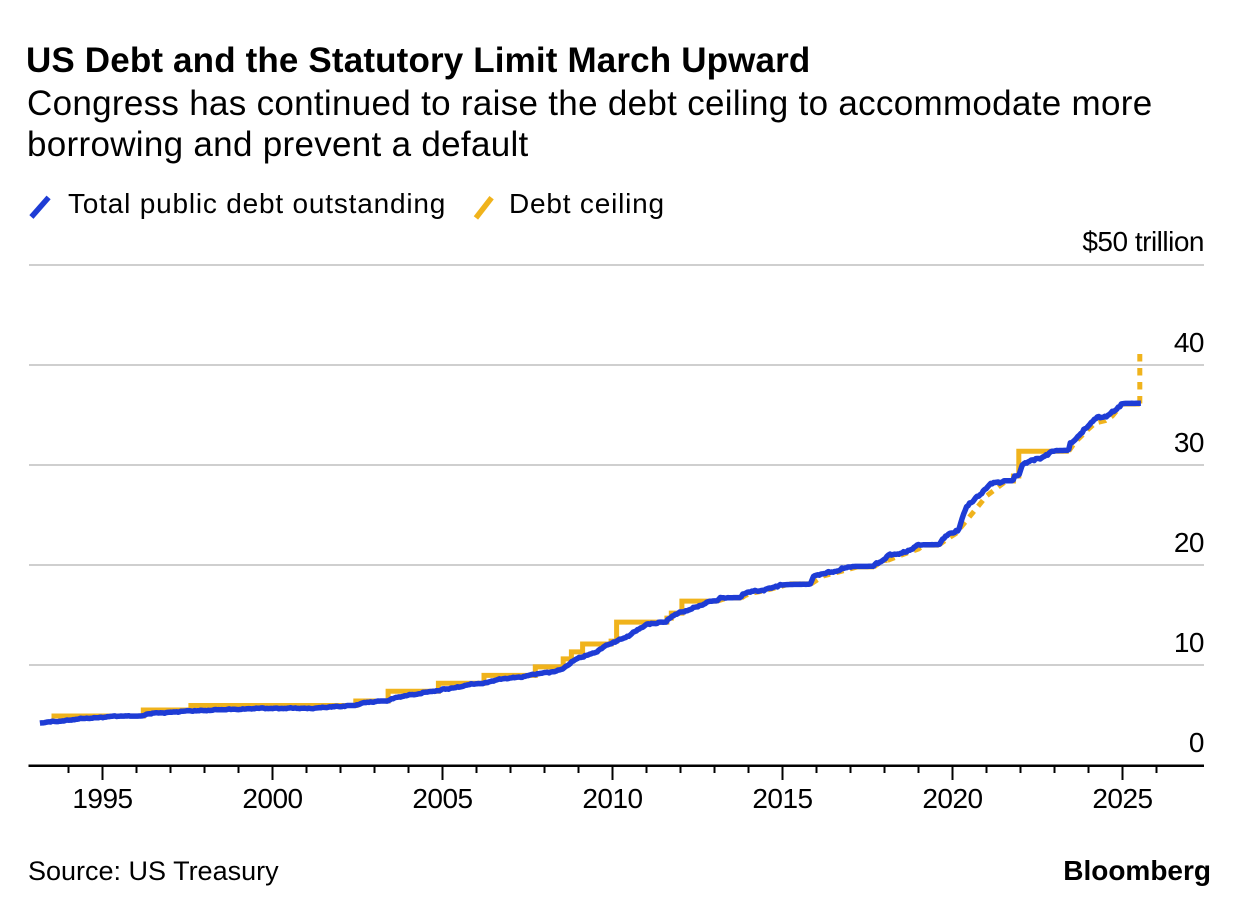 Image resolution: width=1237 pixels, height=910 pixels. What do you see at coordinates (272, 798) in the screenshot?
I see `svg-text: 2000` at bounding box center [272, 798].